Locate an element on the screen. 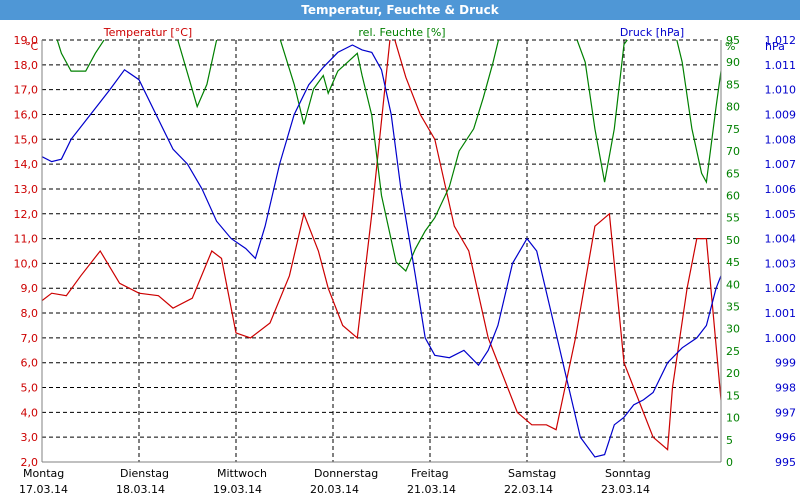 The image size is (800, 500). temperature-tick-label: 19,0 is located at coordinates (26, 40).